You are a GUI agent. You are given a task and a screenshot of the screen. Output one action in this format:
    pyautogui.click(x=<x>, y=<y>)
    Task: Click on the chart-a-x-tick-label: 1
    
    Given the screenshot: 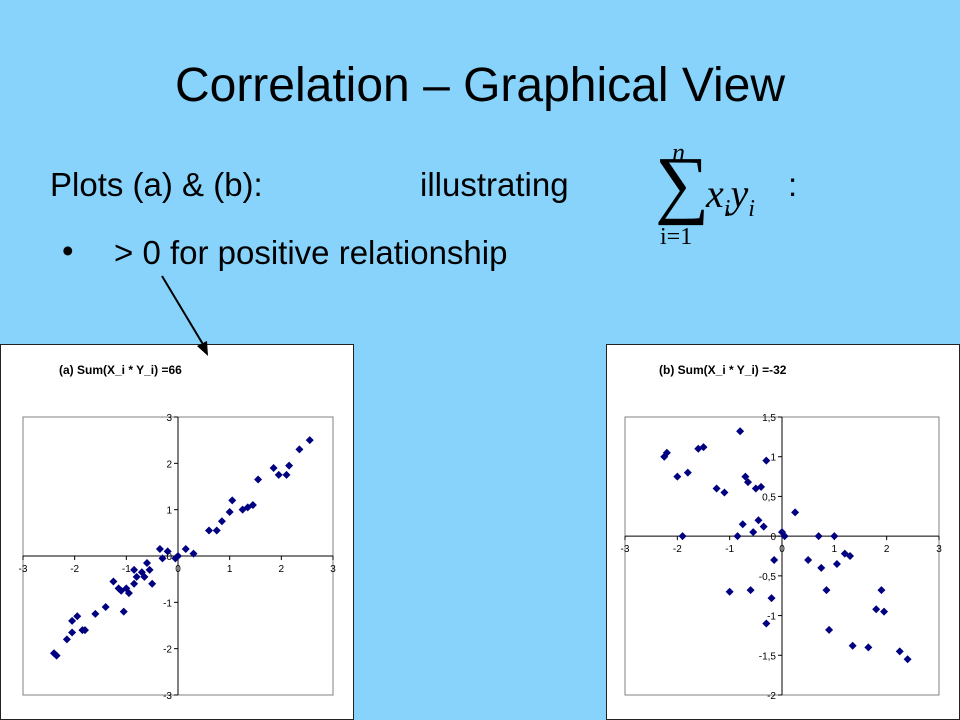 What is the action you would take?
    pyautogui.click(x=230, y=569)
    